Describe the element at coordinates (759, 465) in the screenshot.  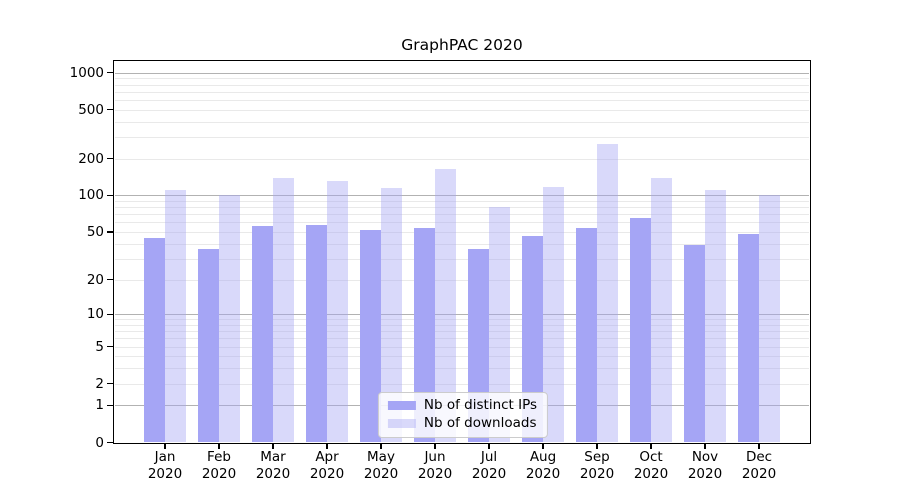
I see `x-tick-label: Dec 2020` at that location.